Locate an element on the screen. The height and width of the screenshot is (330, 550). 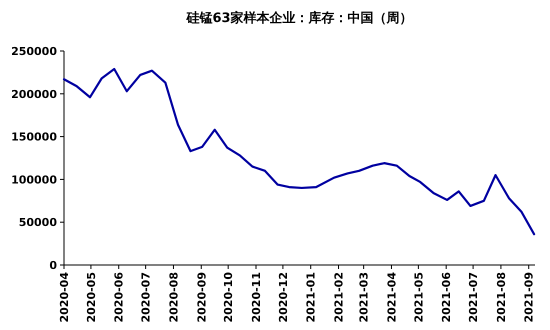
y-tick-label: 50000 is located at coordinates (38, 223).